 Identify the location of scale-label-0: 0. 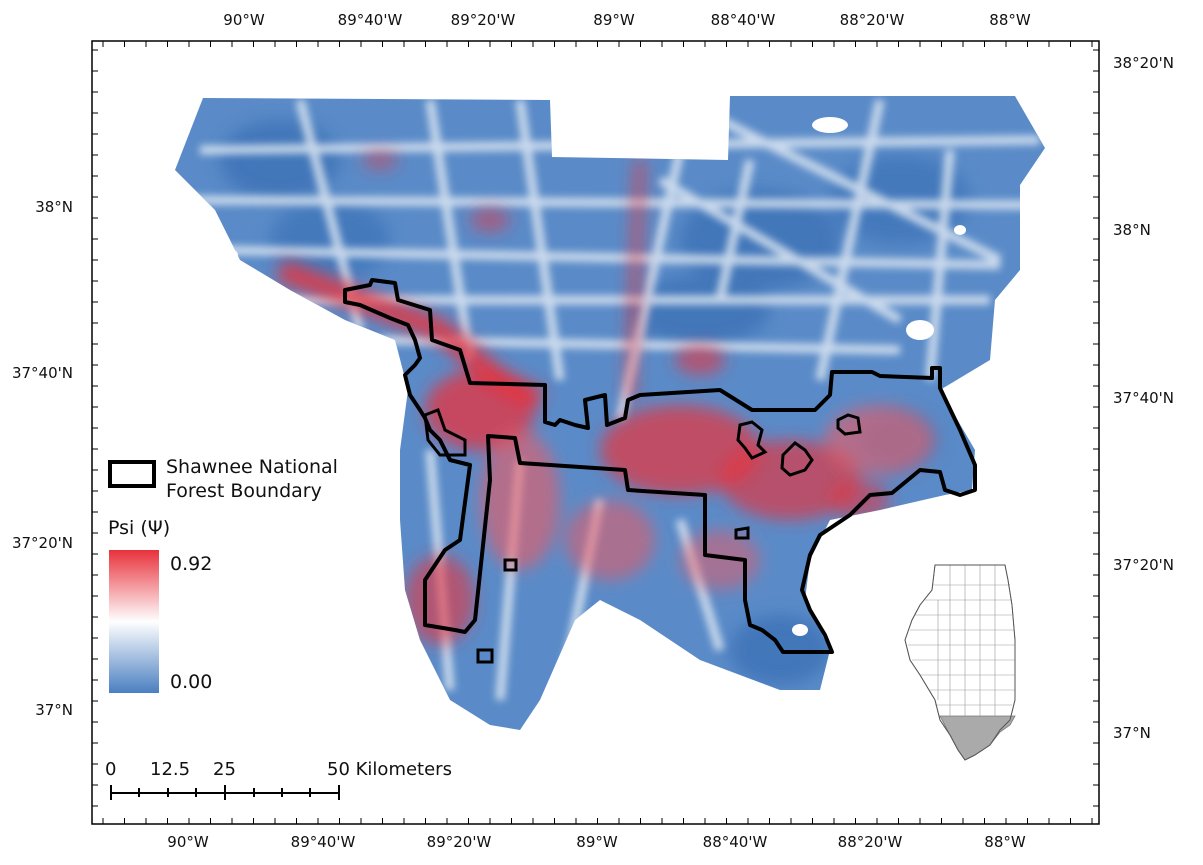
(111, 769).